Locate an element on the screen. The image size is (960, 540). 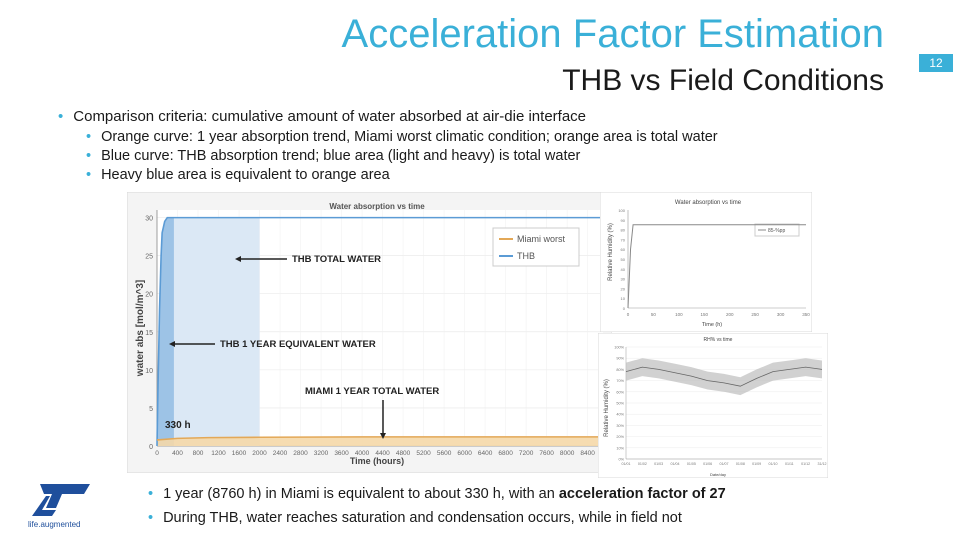
x-tick-label: 8000 is located at coordinates (567, 453).